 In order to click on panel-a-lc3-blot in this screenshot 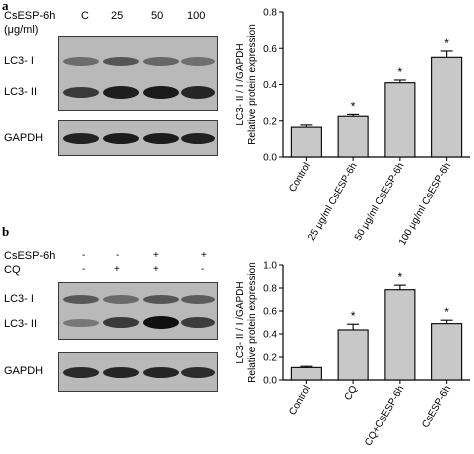, I will do `click(138, 73)`.